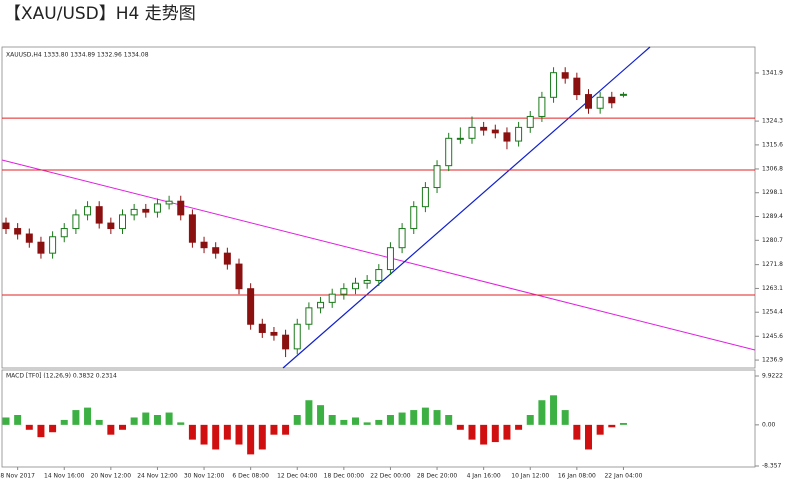 This screenshot has width=785, height=479. What do you see at coordinates (772, 121) in the screenshot?
I see `y-tick-label: 1324.3` at bounding box center [772, 121].